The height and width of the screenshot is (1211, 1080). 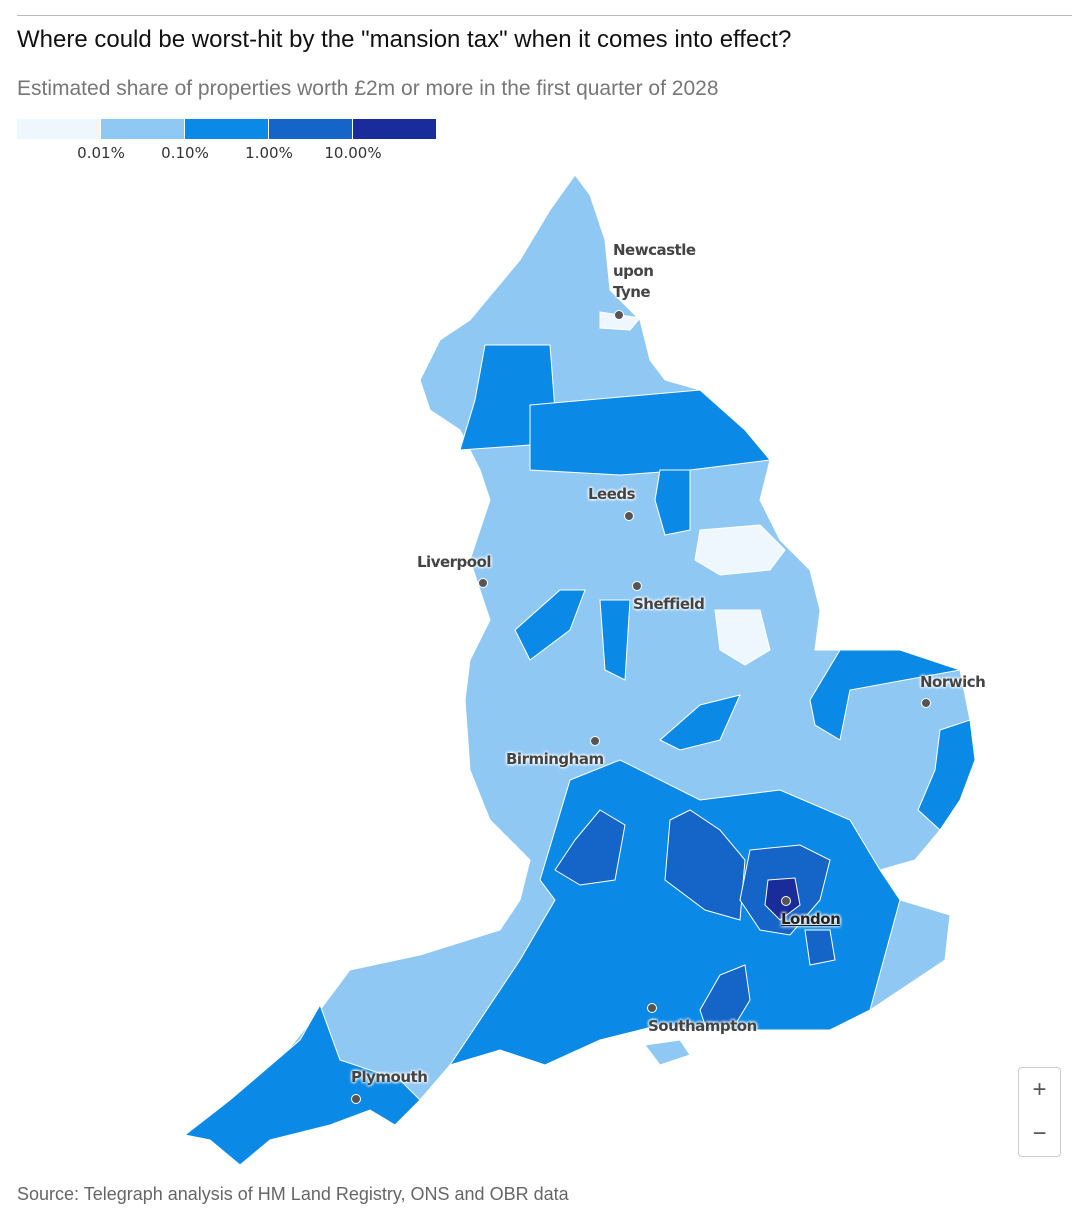 What do you see at coordinates (1039, 1090) in the screenshot?
I see `zoom-in-button: +` at bounding box center [1039, 1090].